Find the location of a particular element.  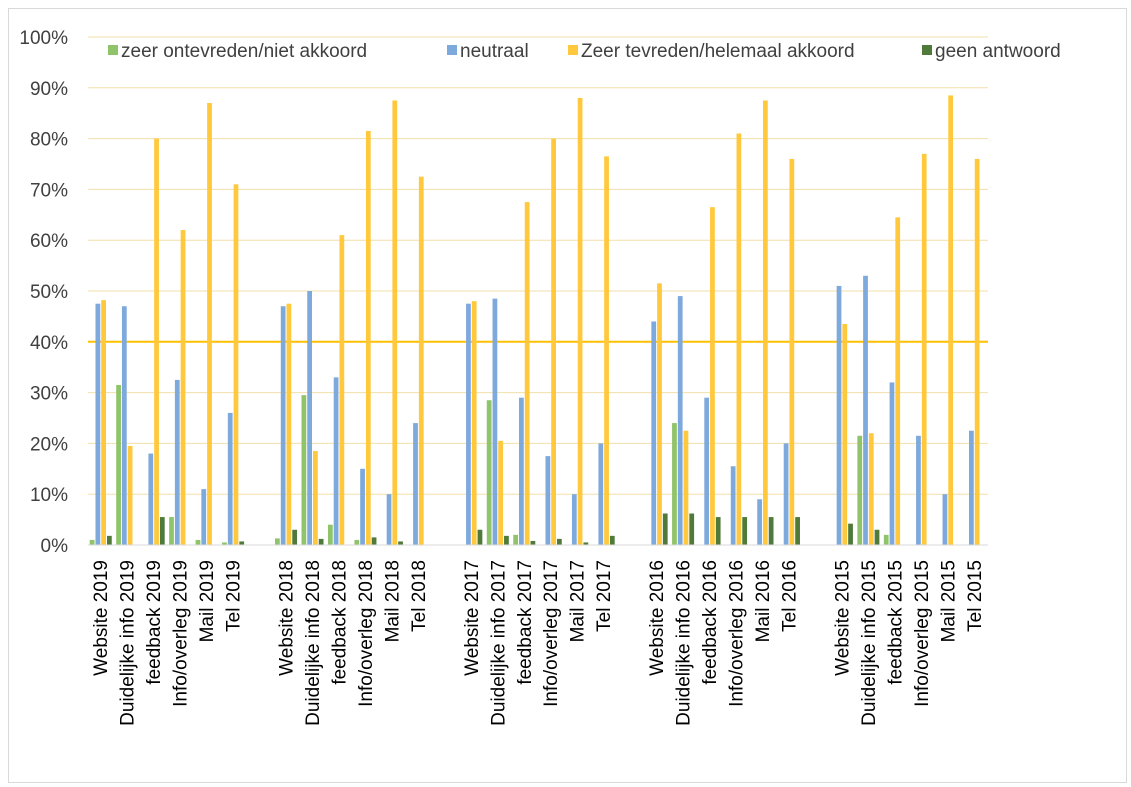

category-label: feedback 2016 is located at coordinates (710, 622).